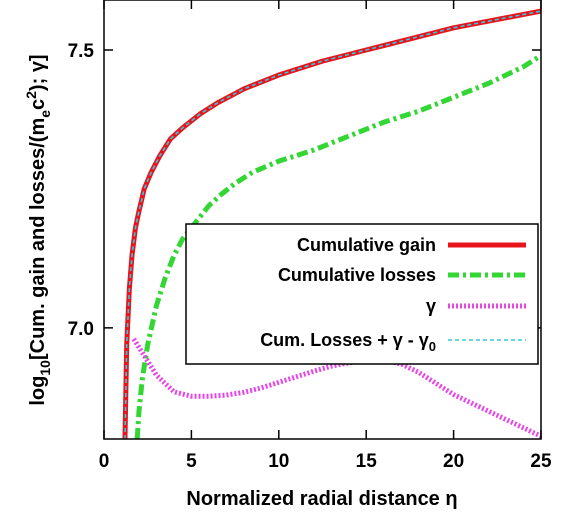  Describe the element at coordinates (357, 275) in the screenshot. I see `legend-label-1: Cumulative losses` at that location.